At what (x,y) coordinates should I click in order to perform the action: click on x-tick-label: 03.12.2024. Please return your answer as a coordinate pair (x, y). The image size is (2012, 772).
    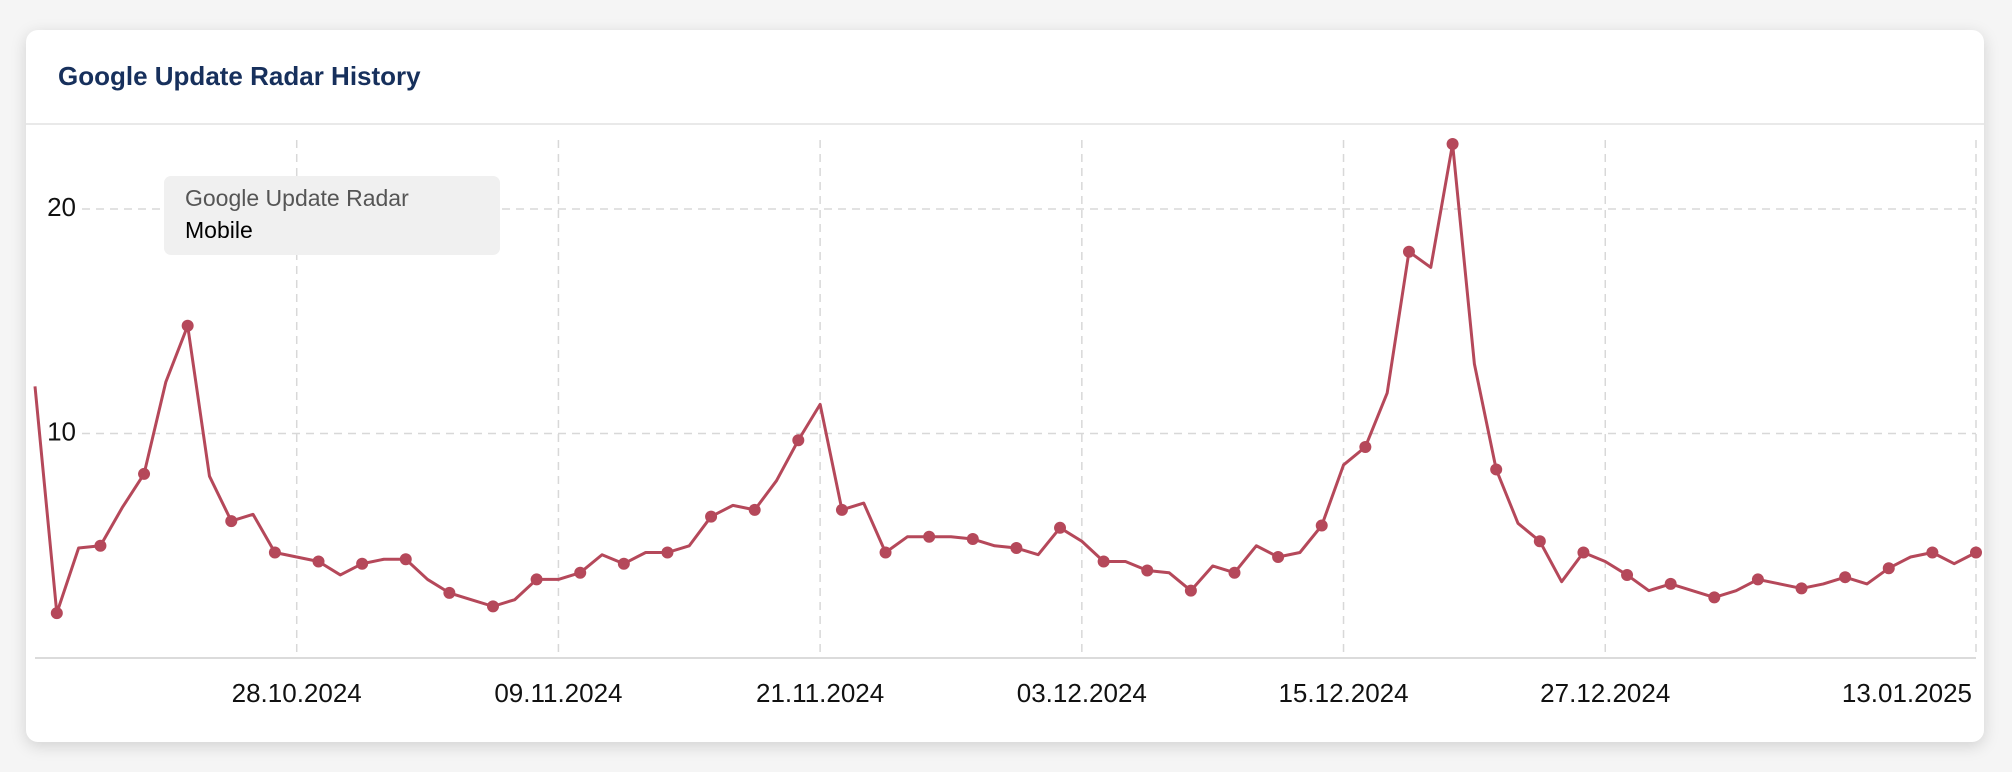
    Looking at the image, I should click on (1082, 693).